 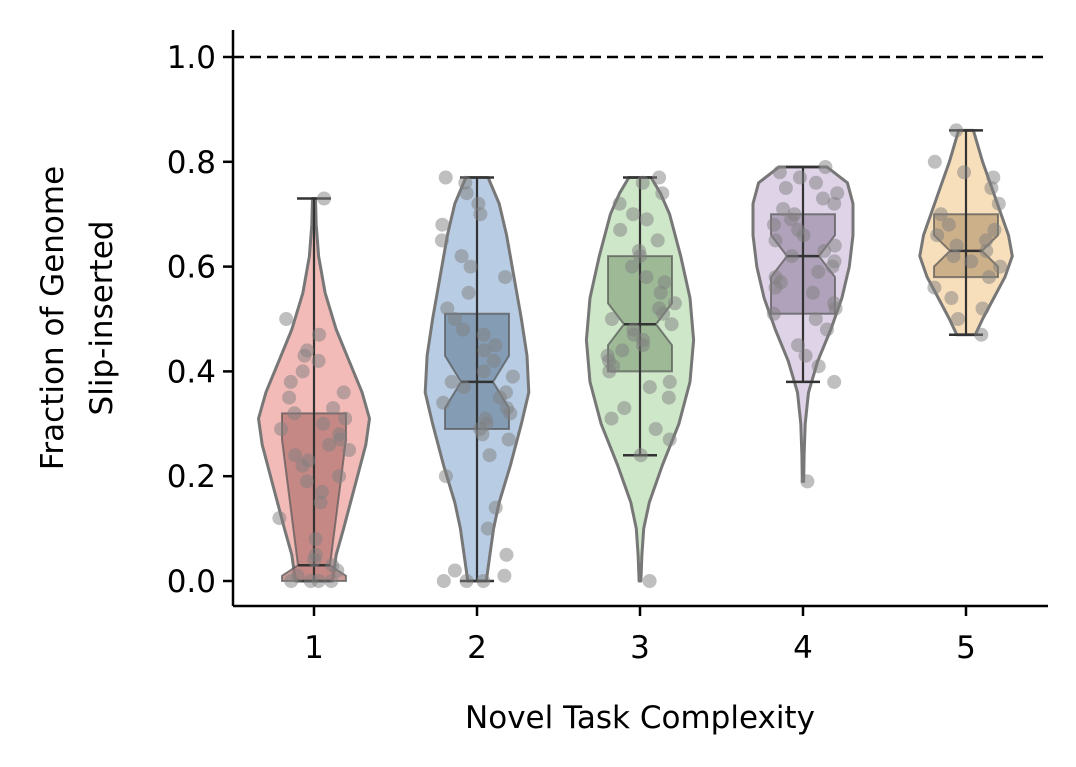 I want to click on x-ticks: 1 2 3 4 5, so click(x=640, y=636).